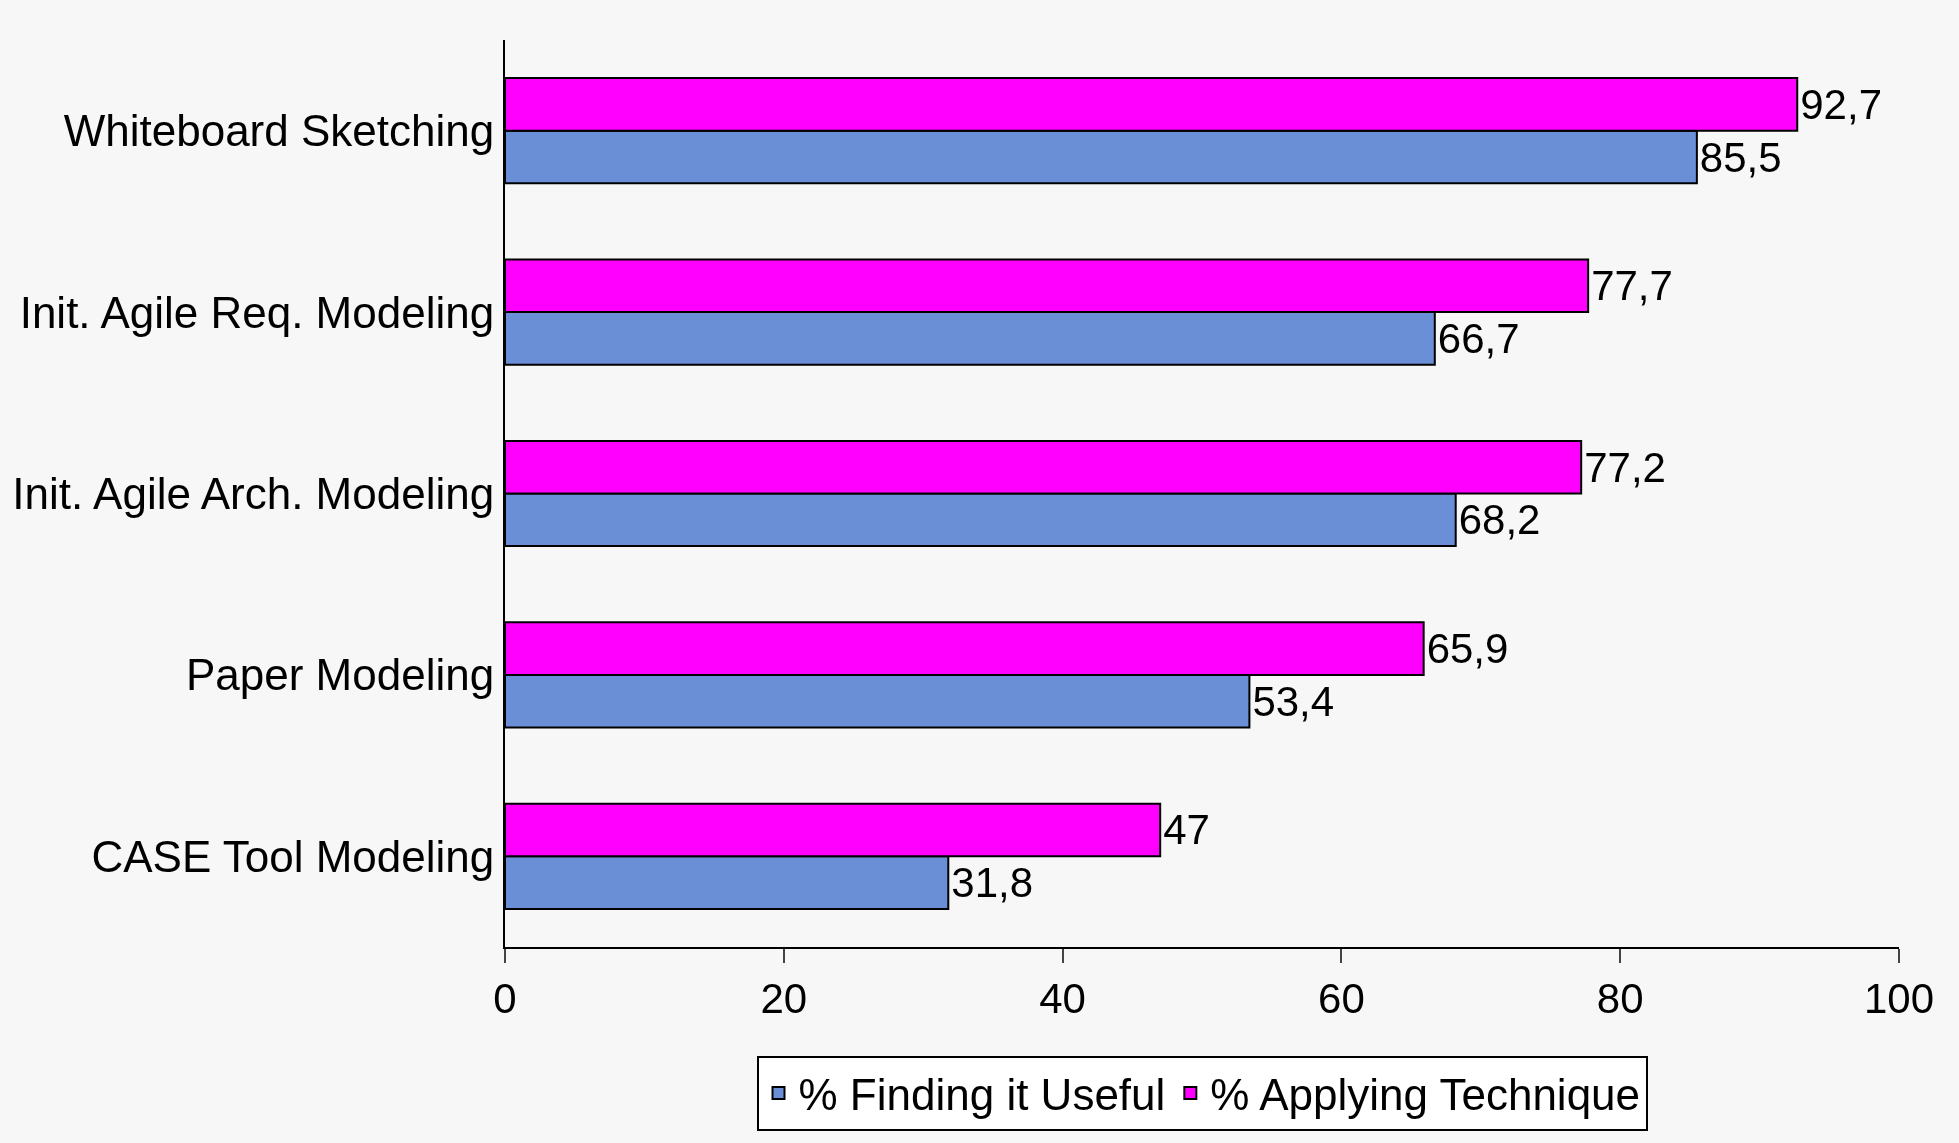 This screenshot has width=1959, height=1143. Describe the element at coordinates (784, 999) in the screenshot. I see `x-tick-label: 20` at that location.